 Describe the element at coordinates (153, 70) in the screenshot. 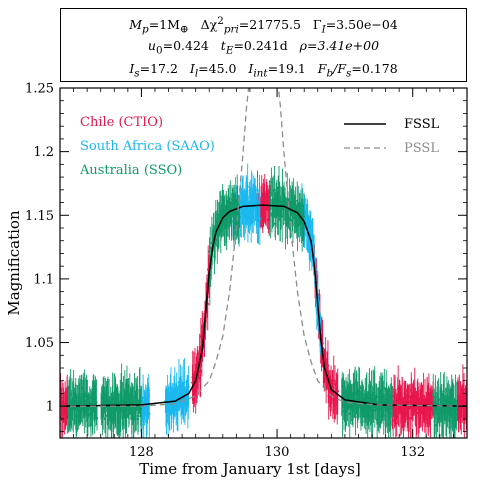

I see `param-is: Is=17.2` at that location.